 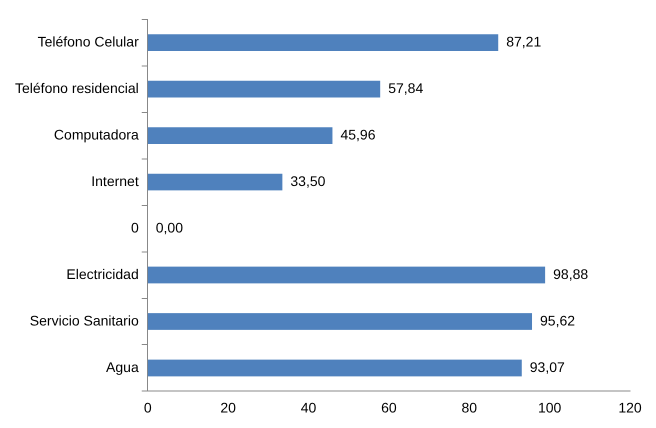 What do you see at coordinates (89, 41) in the screenshot?
I see `y-tick-label: Teléfono Celular` at bounding box center [89, 41].